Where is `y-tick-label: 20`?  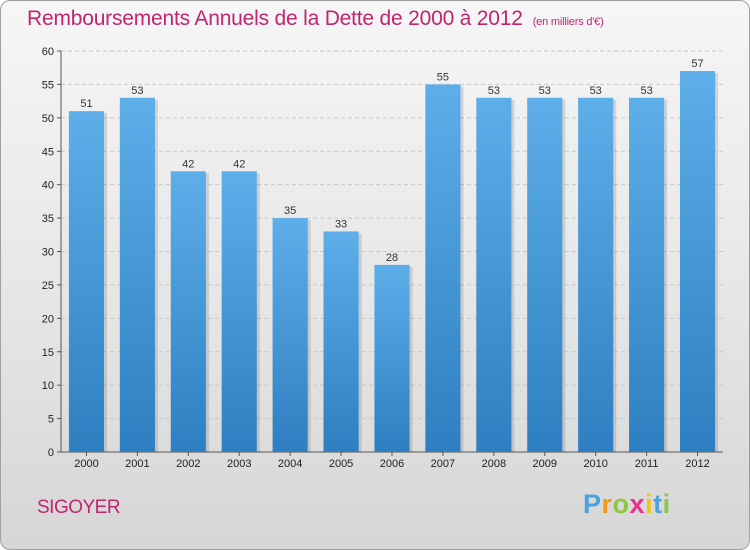 y-tick-label: 20 is located at coordinates (48, 319).